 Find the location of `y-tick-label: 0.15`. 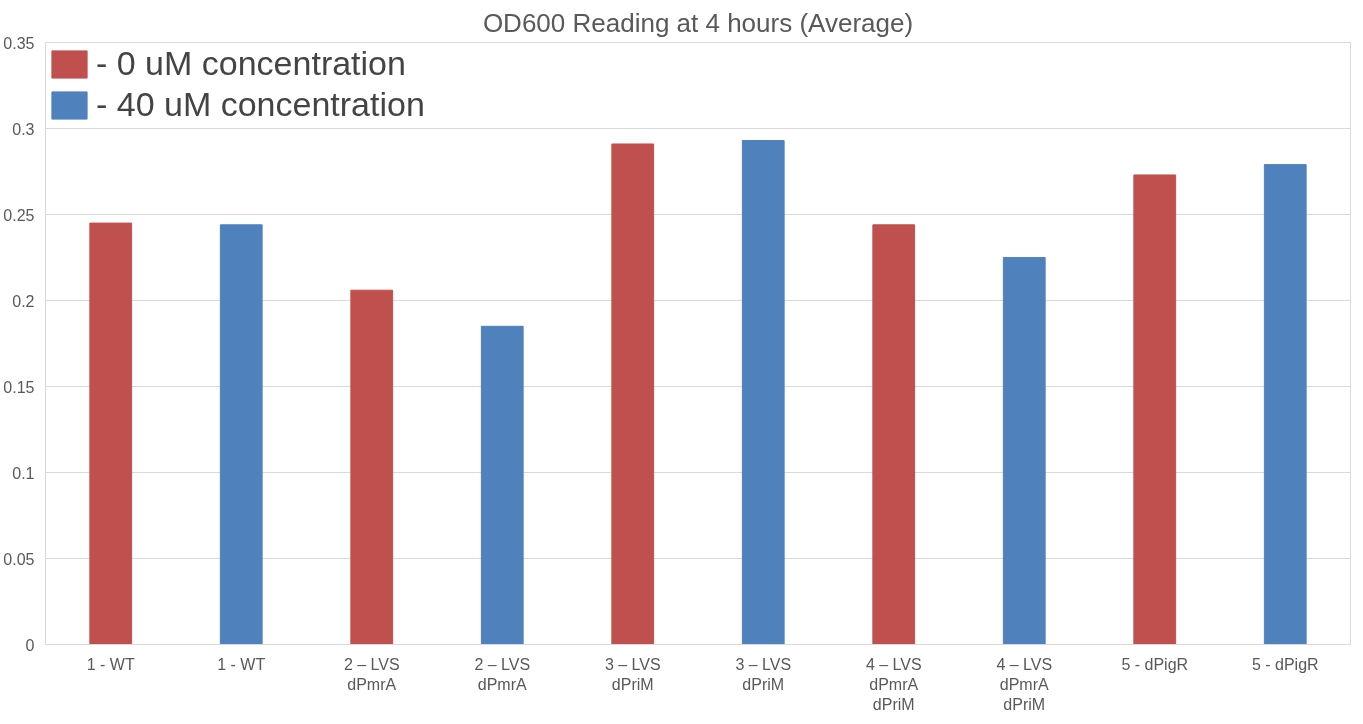

y-tick-label: 0.15 is located at coordinates (19, 387).